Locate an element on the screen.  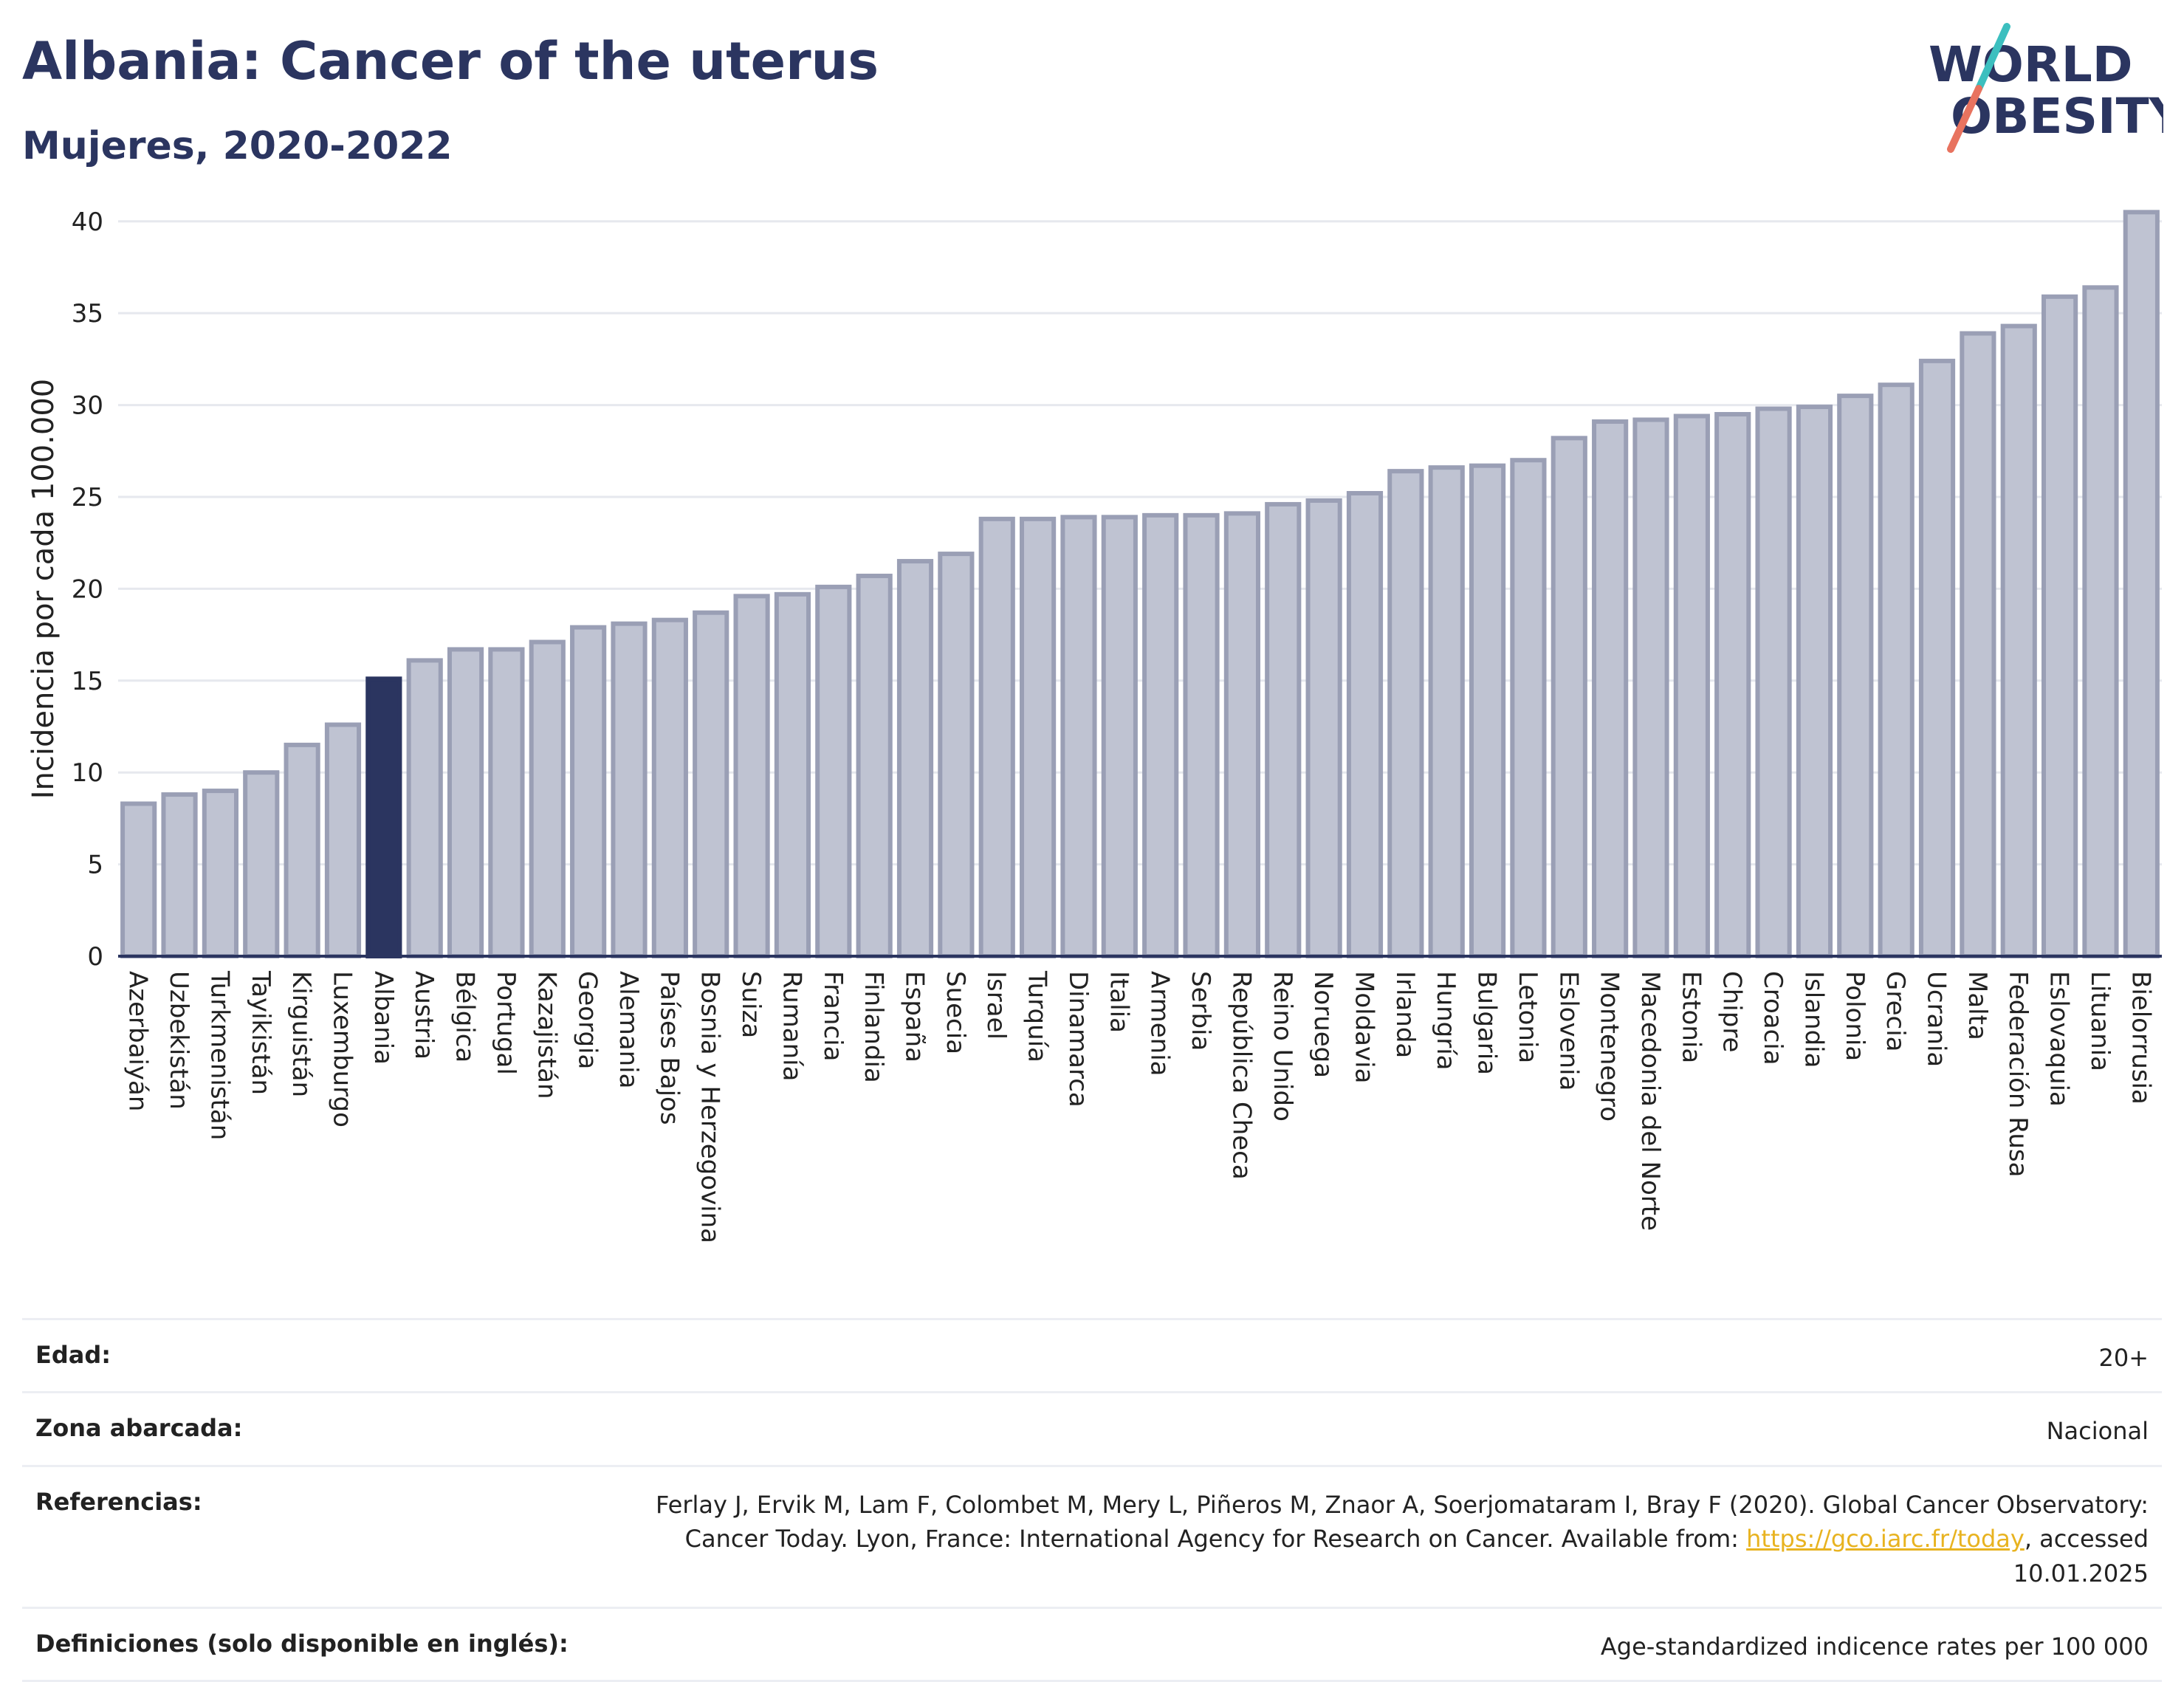
x-tick-label: Bosnia y Herzegovina is located at coordinates (711, 1107).